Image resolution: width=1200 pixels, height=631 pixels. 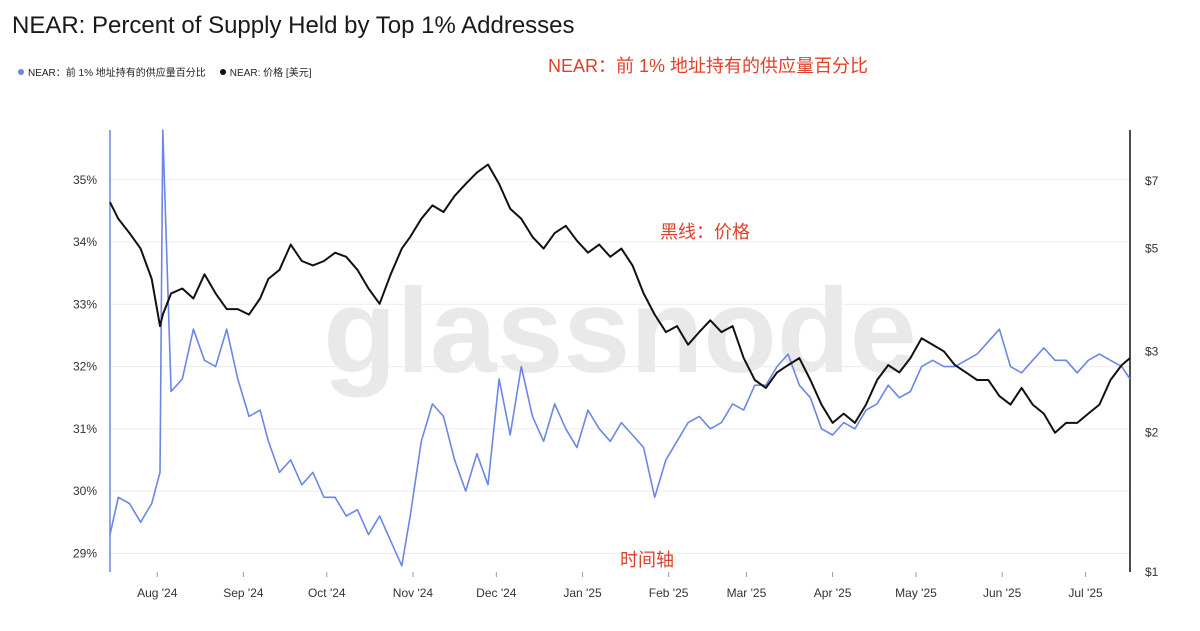 What do you see at coordinates (1152, 572) in the screenshot?
I see `y-right-tick-label: $1` at bounding box center [1152, 572].